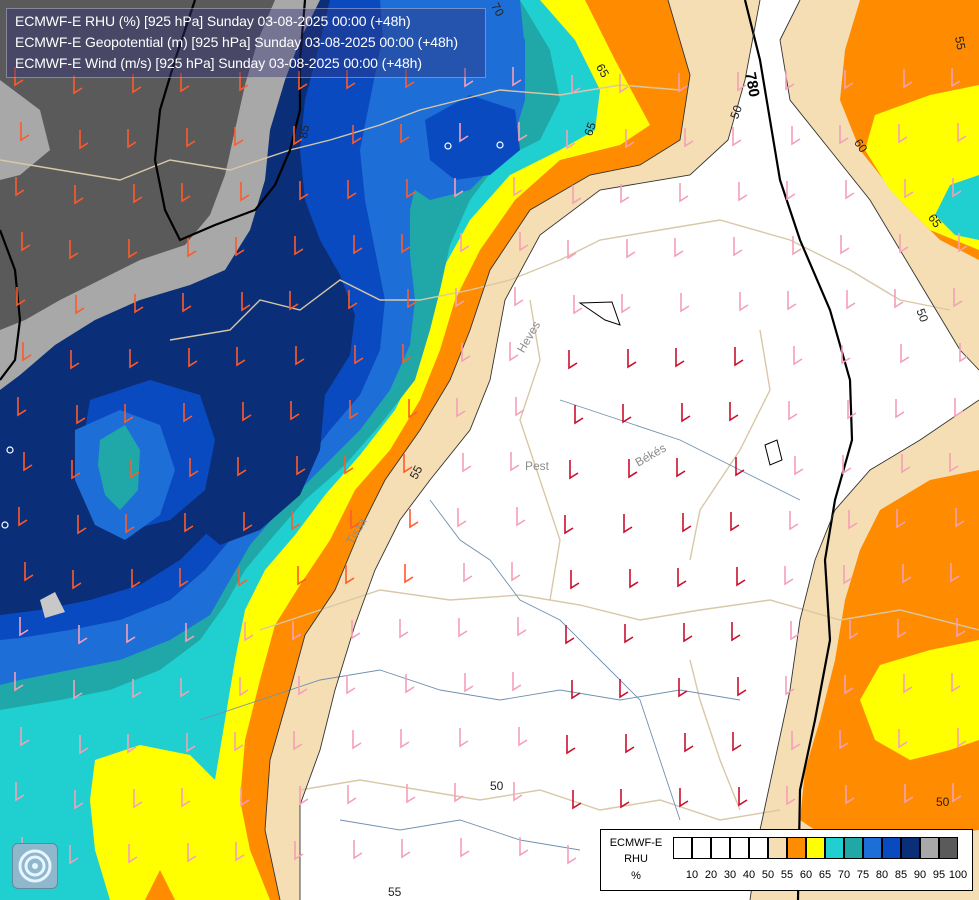 The width and height of the screenshot is (979, 900). Describe the element at coordinates (304, 132) in the screenshot. I see `rhu-label: 85` at that location.